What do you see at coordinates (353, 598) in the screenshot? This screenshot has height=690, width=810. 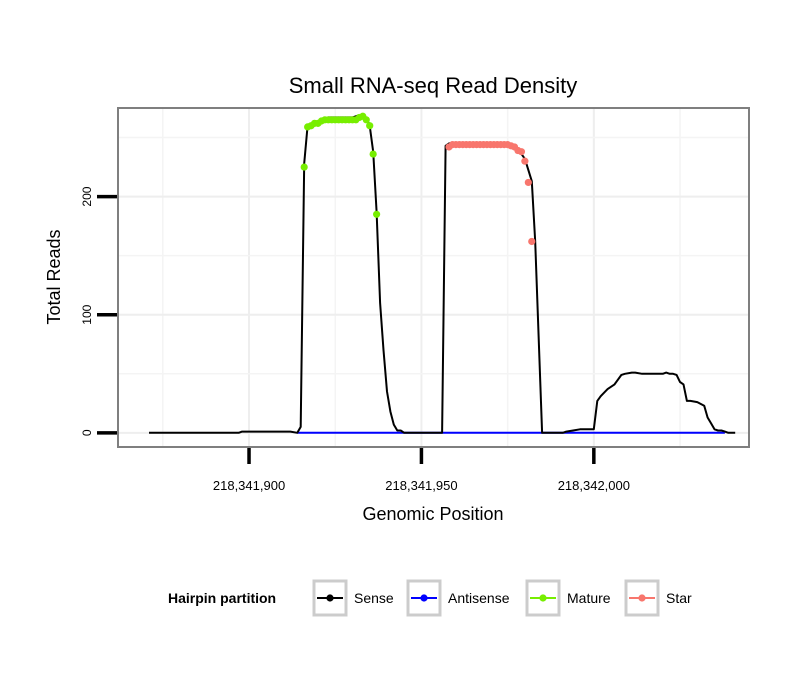 I see `legend-item-sense: Sense` at bounding box center [353, 598].